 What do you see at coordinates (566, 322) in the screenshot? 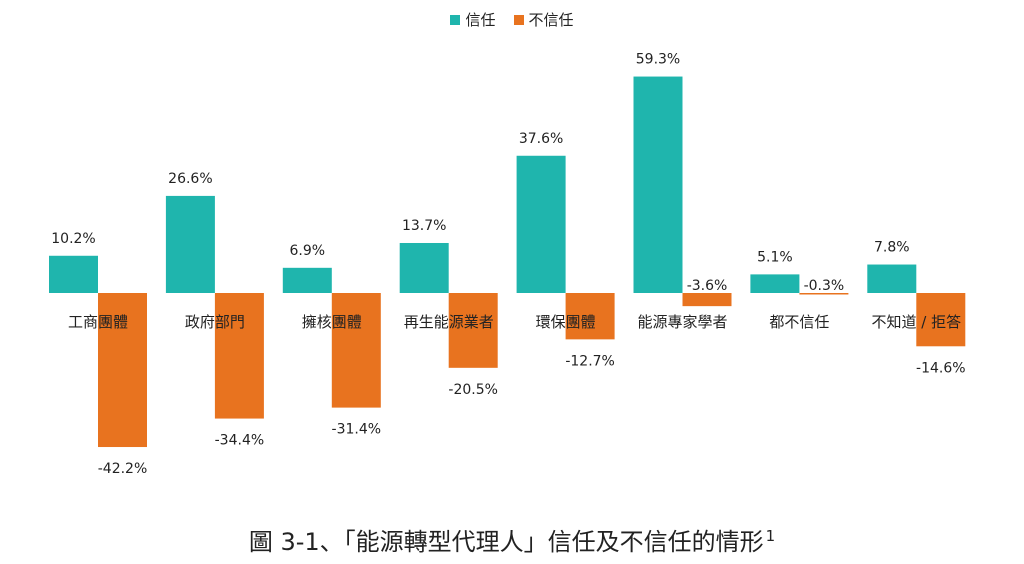
I see `category-label-4: 環保團體` at bounding box center [566, 322].